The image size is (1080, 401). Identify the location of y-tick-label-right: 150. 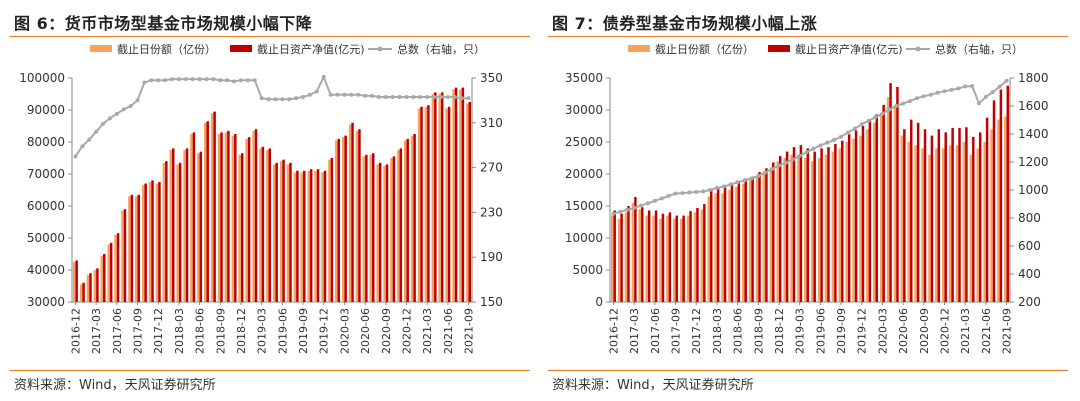
(491, 302).